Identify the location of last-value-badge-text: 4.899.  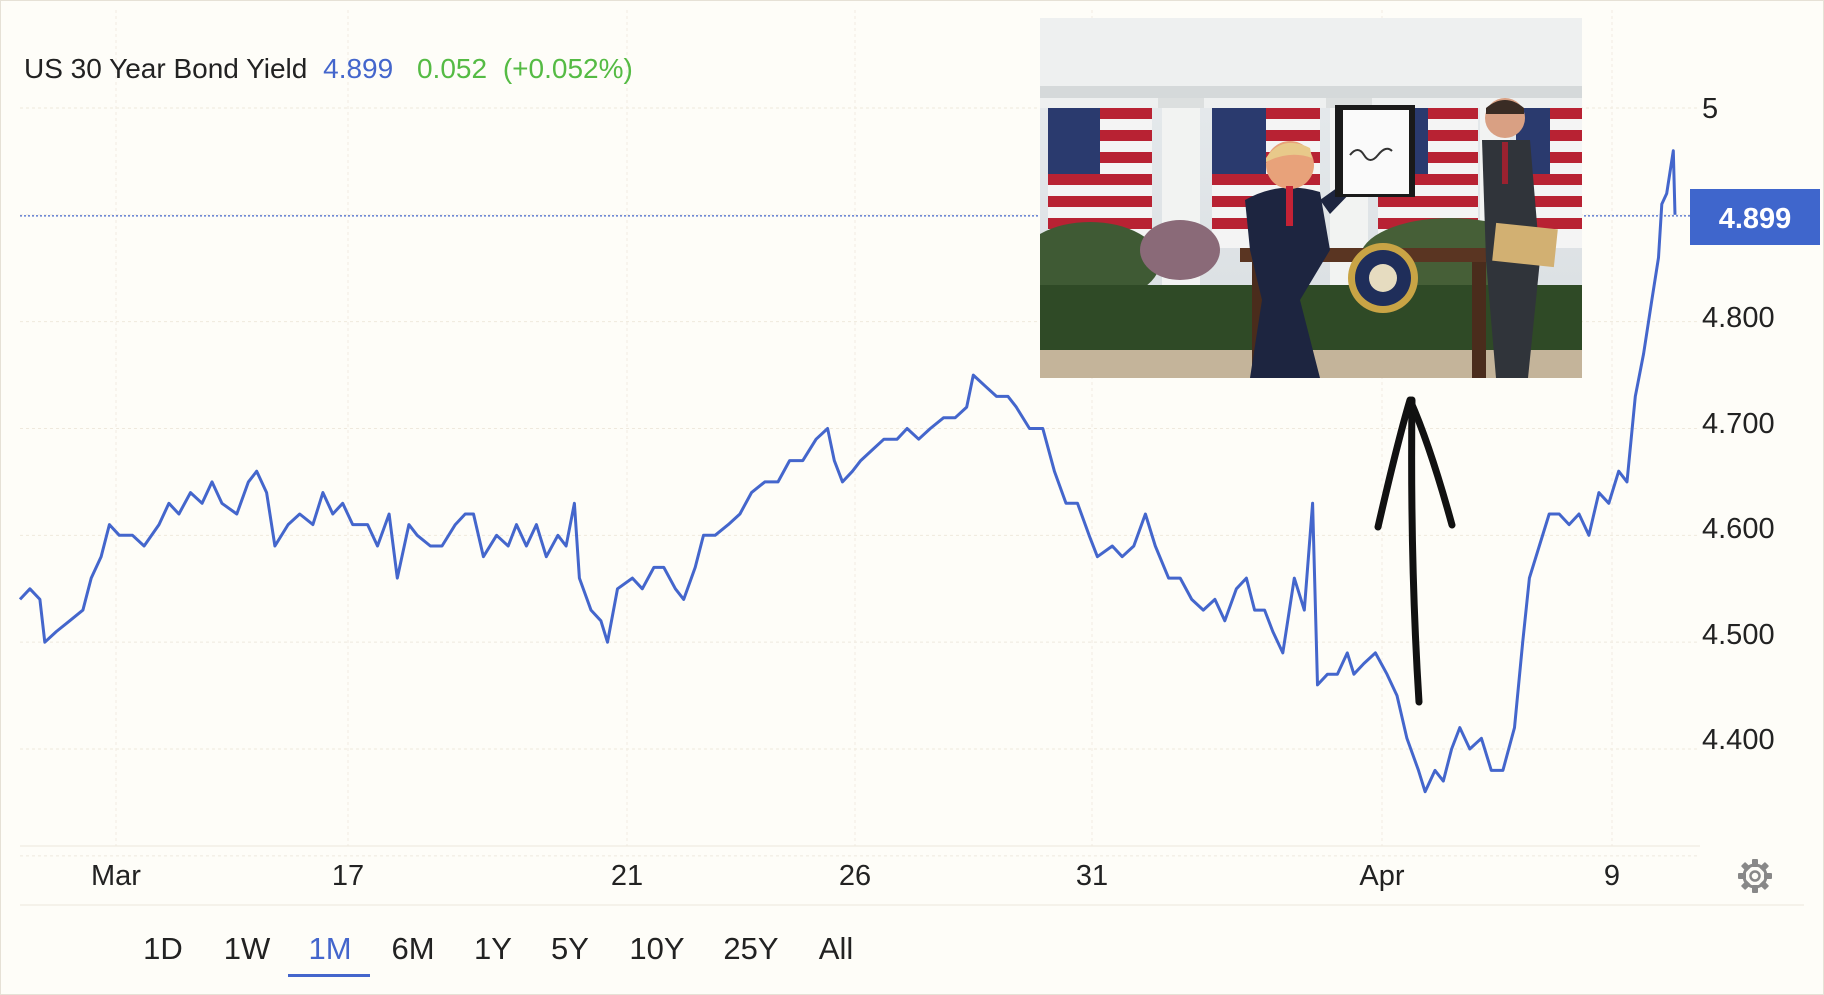
(1755, 219).